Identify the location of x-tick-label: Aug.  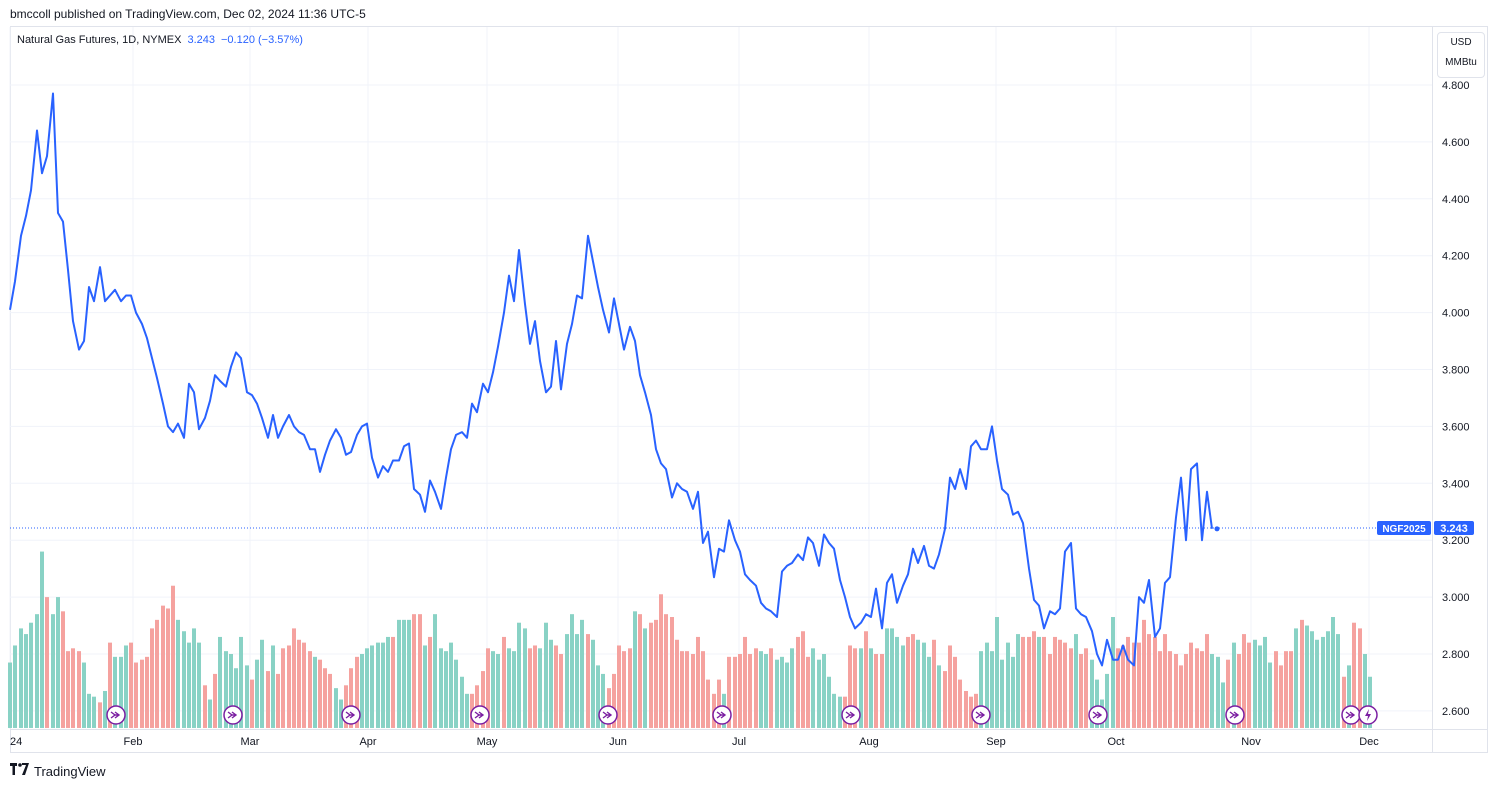
(869, 742).